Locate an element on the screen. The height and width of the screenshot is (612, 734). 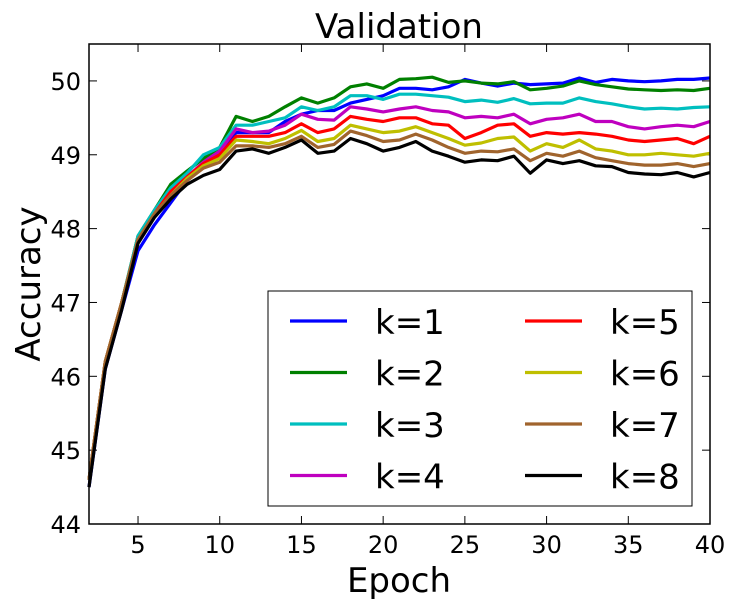
x-tick-label: 15 is located at coordinates (301, 545).